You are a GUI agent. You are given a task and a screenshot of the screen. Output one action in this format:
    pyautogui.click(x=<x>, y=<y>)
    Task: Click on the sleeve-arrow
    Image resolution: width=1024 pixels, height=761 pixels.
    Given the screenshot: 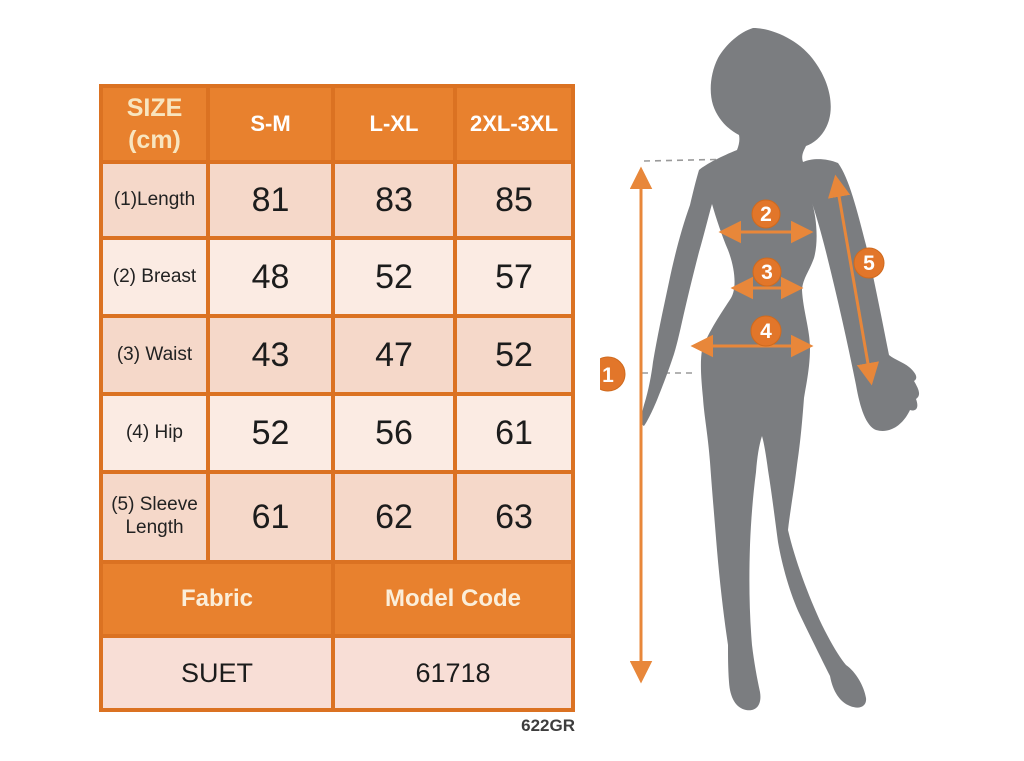 What is the action you would take?
    pyautogui.click(x=853, y=280)
    